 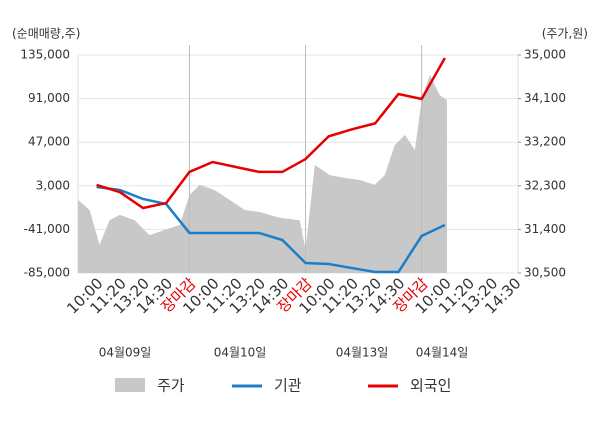 What do you see at coordinates (53, 185) in the screenshot?
I see `y-tick-label: 3,000` at bounding box center [53, 185].